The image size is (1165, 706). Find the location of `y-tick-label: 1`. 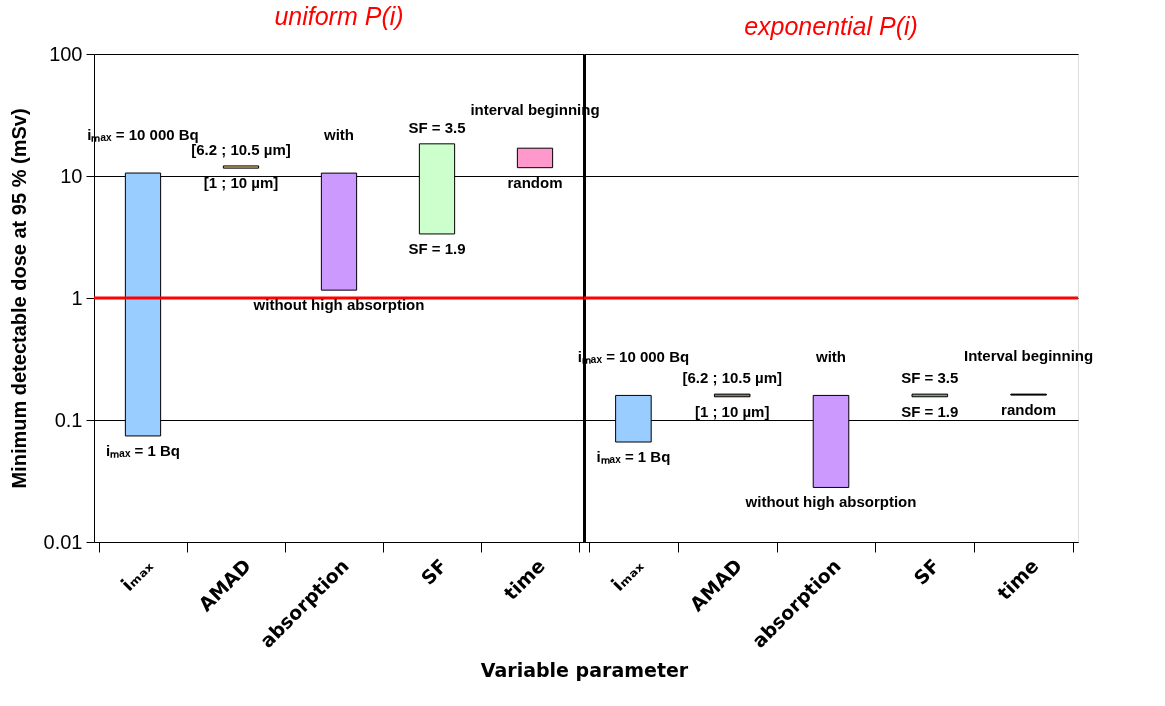

y-tick-label: 1 is located at coordinates (77, 297).